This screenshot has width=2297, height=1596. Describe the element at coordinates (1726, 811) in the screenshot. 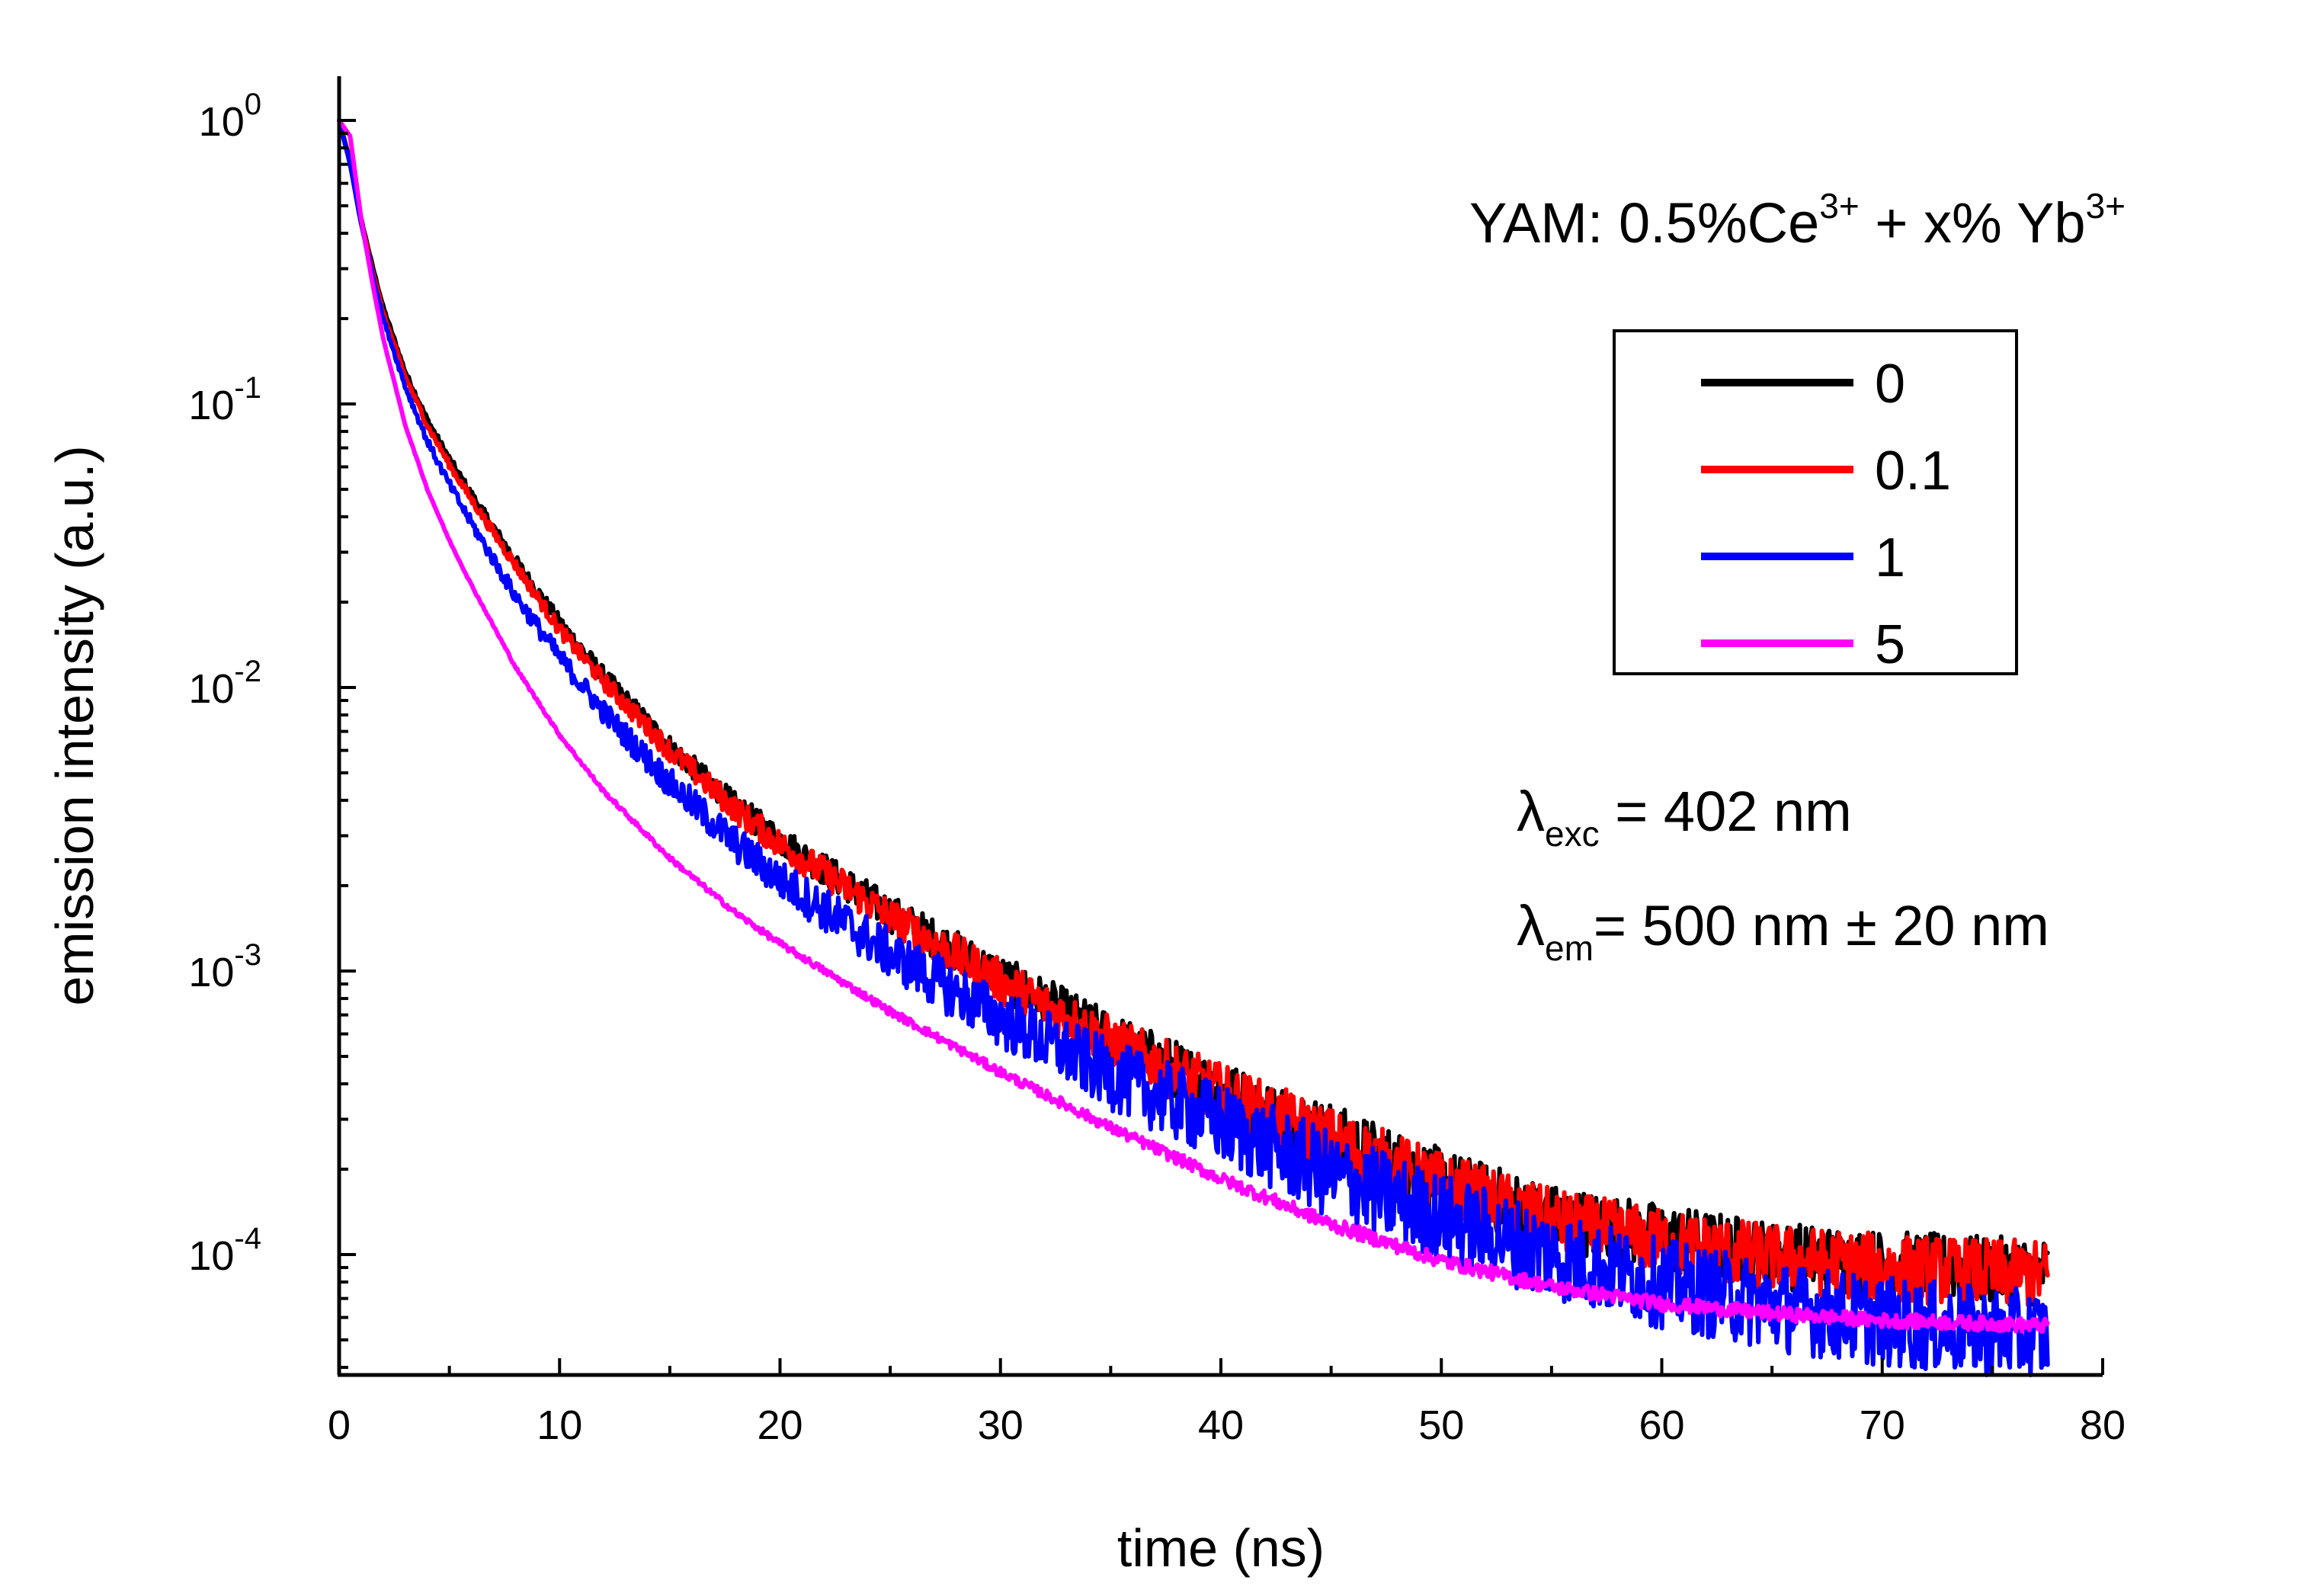

I see `excitation-value: = 402 nm` at that location.